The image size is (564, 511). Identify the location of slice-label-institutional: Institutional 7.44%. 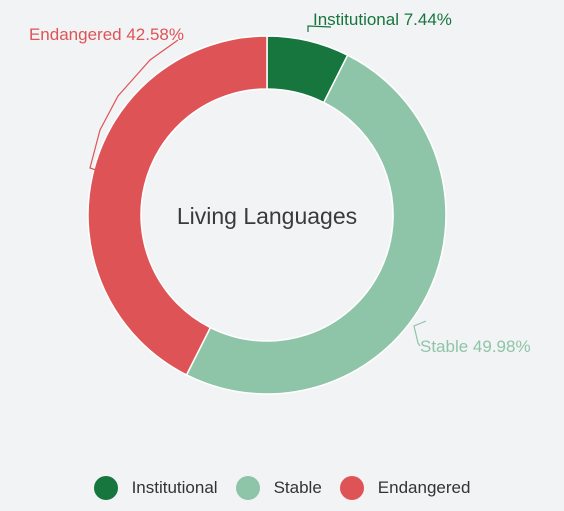
(382, 19).